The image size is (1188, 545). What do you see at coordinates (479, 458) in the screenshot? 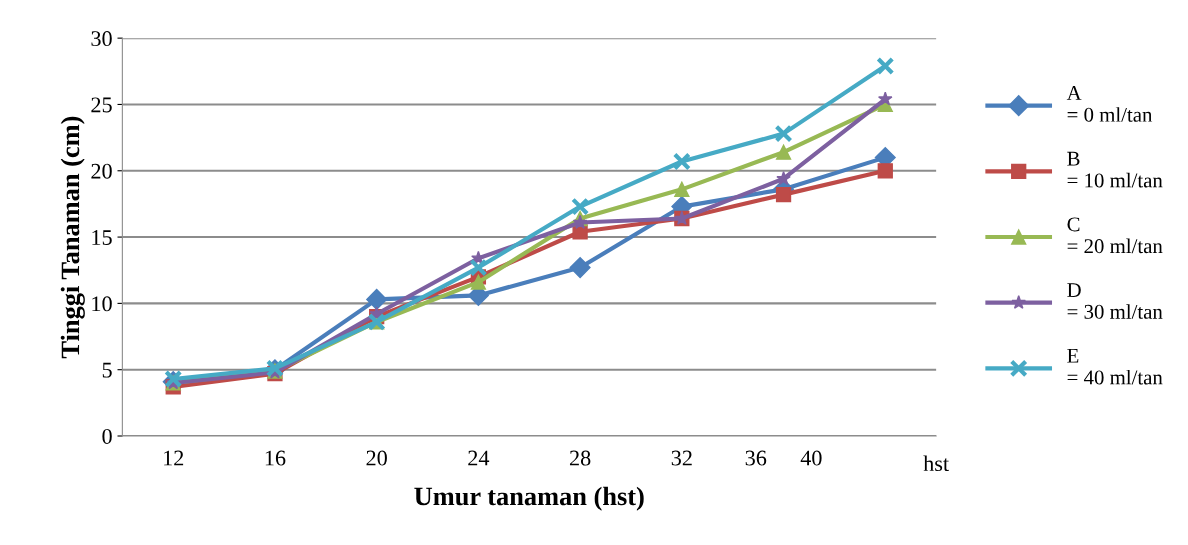
I see `x-tick-label: 24` at bounding box center [479, 458].